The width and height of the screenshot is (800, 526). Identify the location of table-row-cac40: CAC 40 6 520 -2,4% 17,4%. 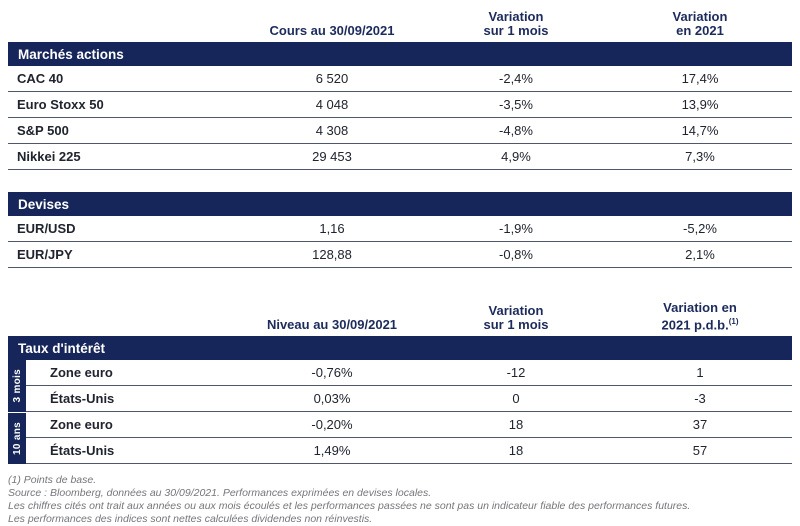
(400, 79).